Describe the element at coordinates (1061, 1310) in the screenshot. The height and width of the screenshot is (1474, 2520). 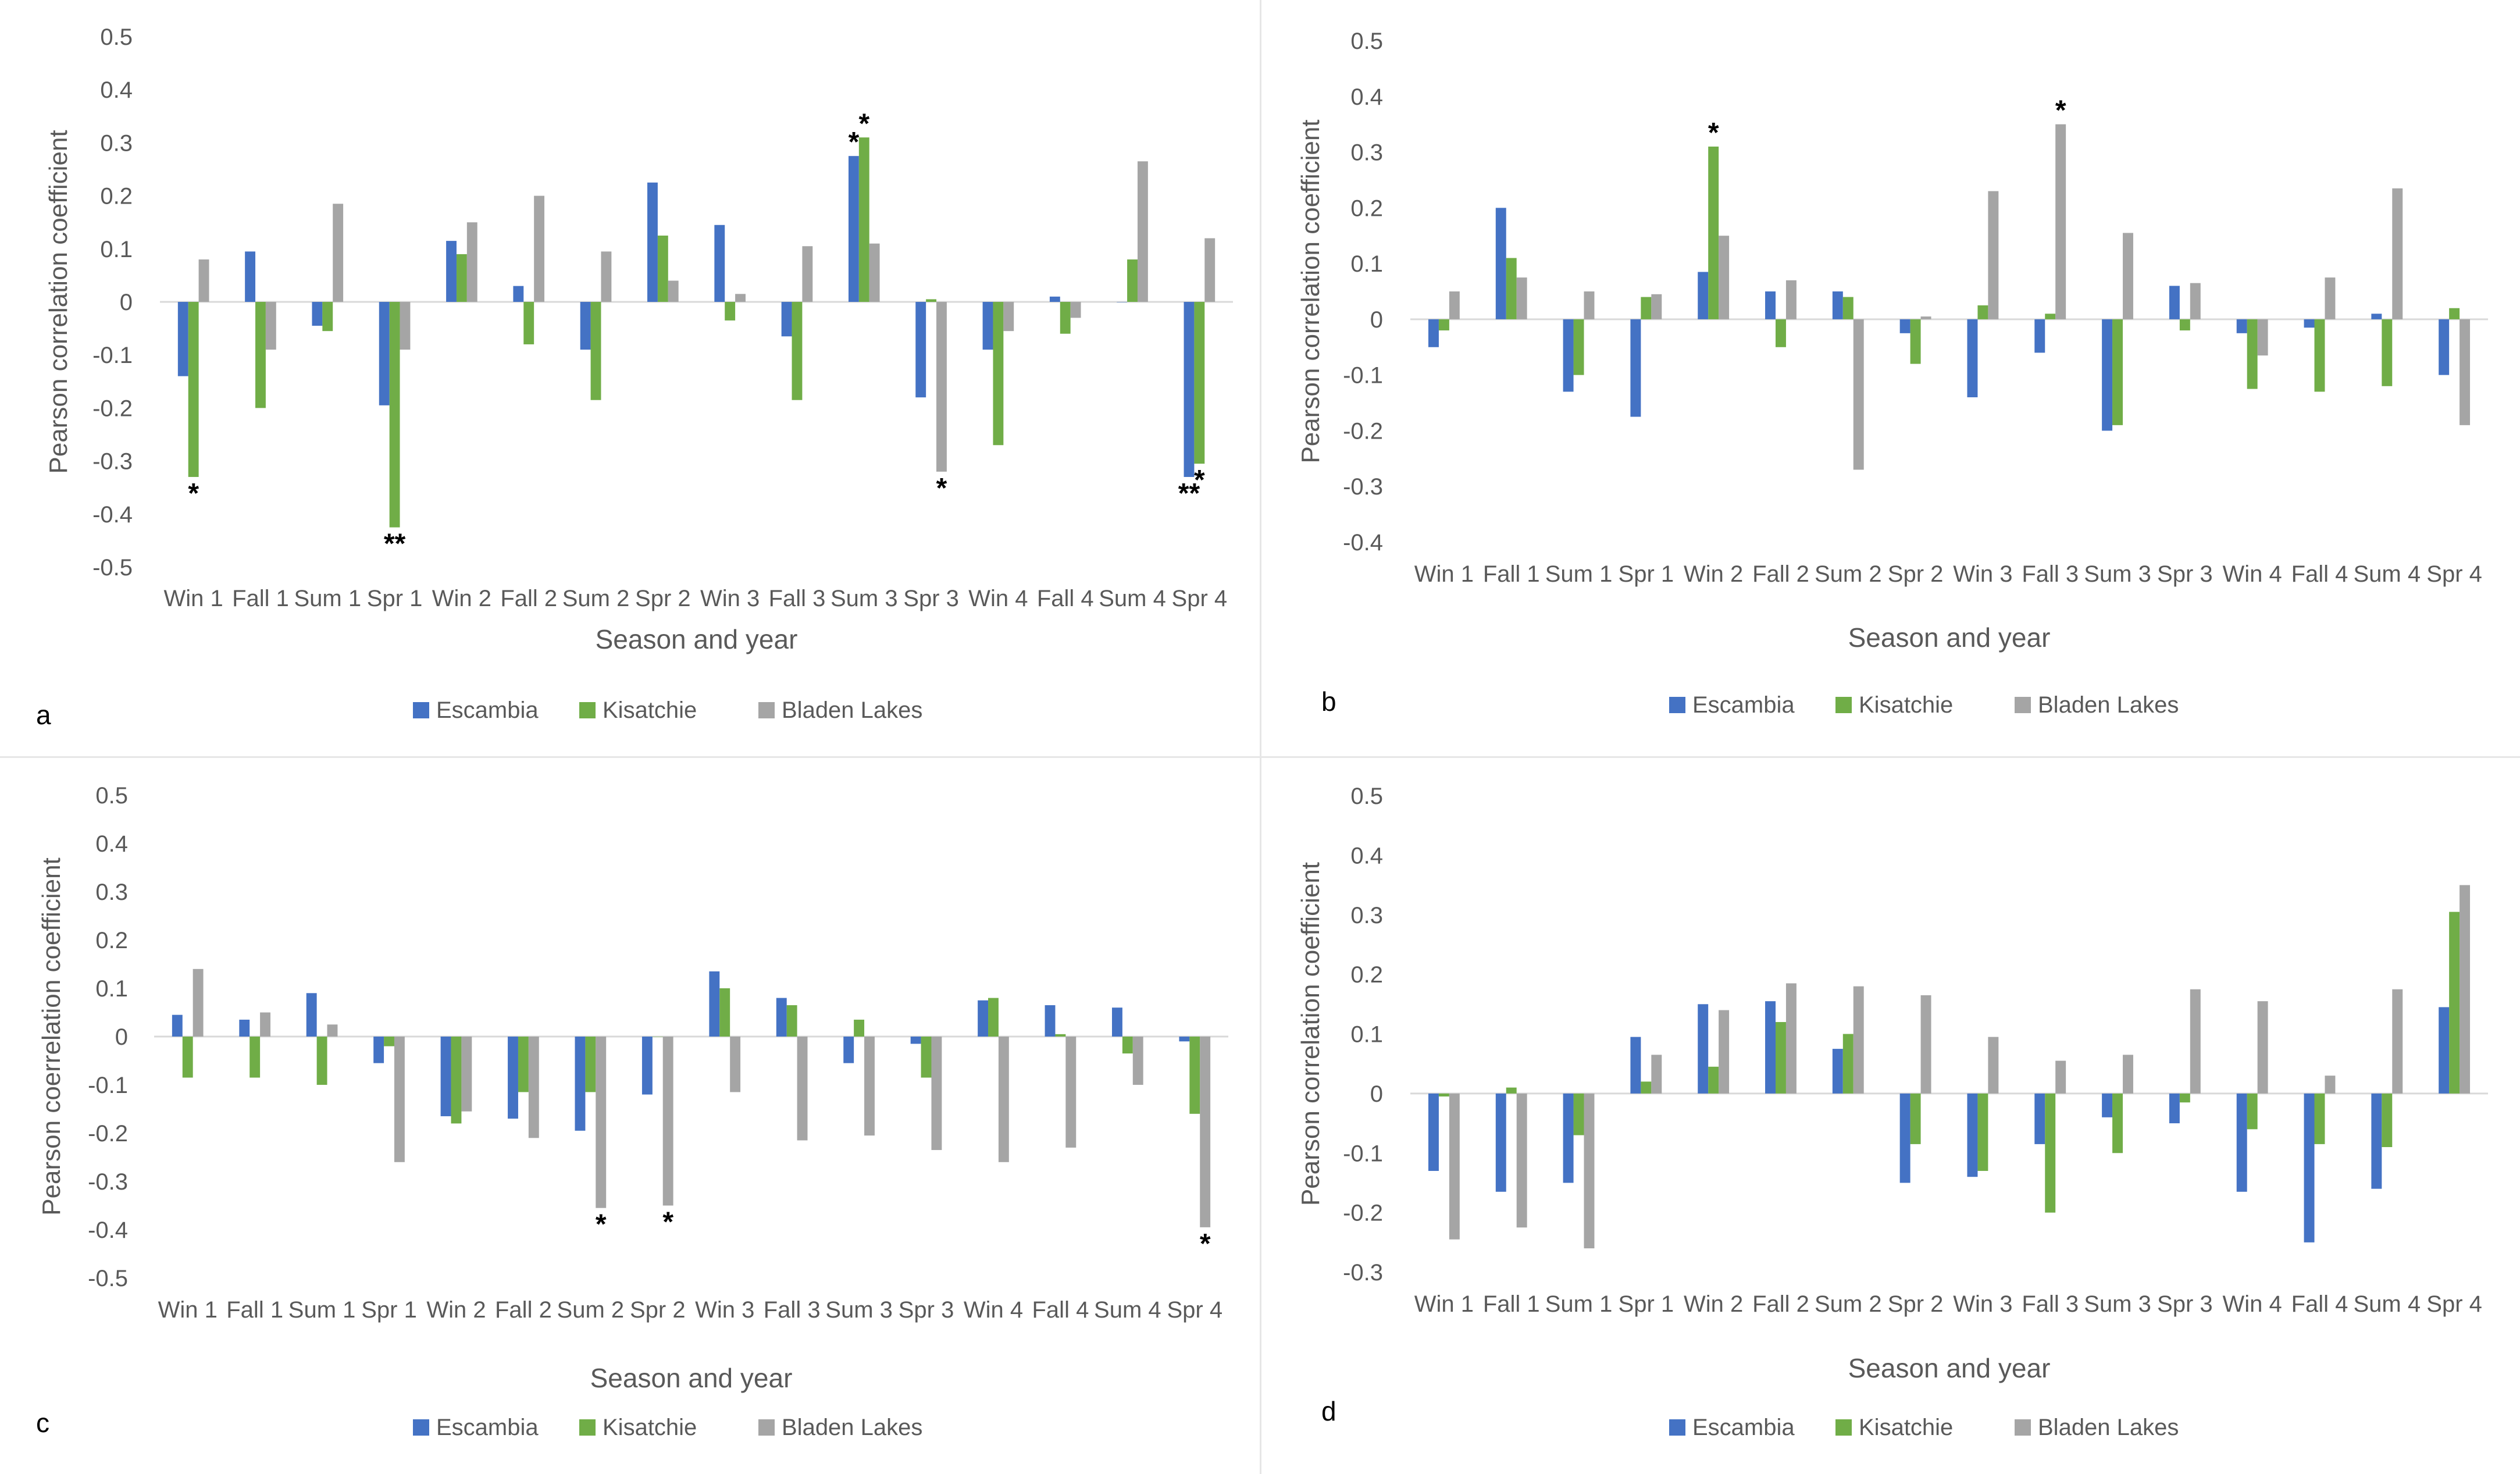
I see `x-tick-label: Fall 4` at that location.